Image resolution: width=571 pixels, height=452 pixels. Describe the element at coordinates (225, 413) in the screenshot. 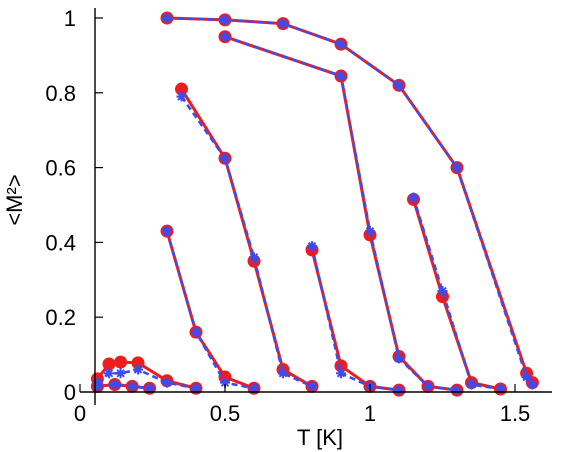

I see `x-tick-label: 0.5` at that location.